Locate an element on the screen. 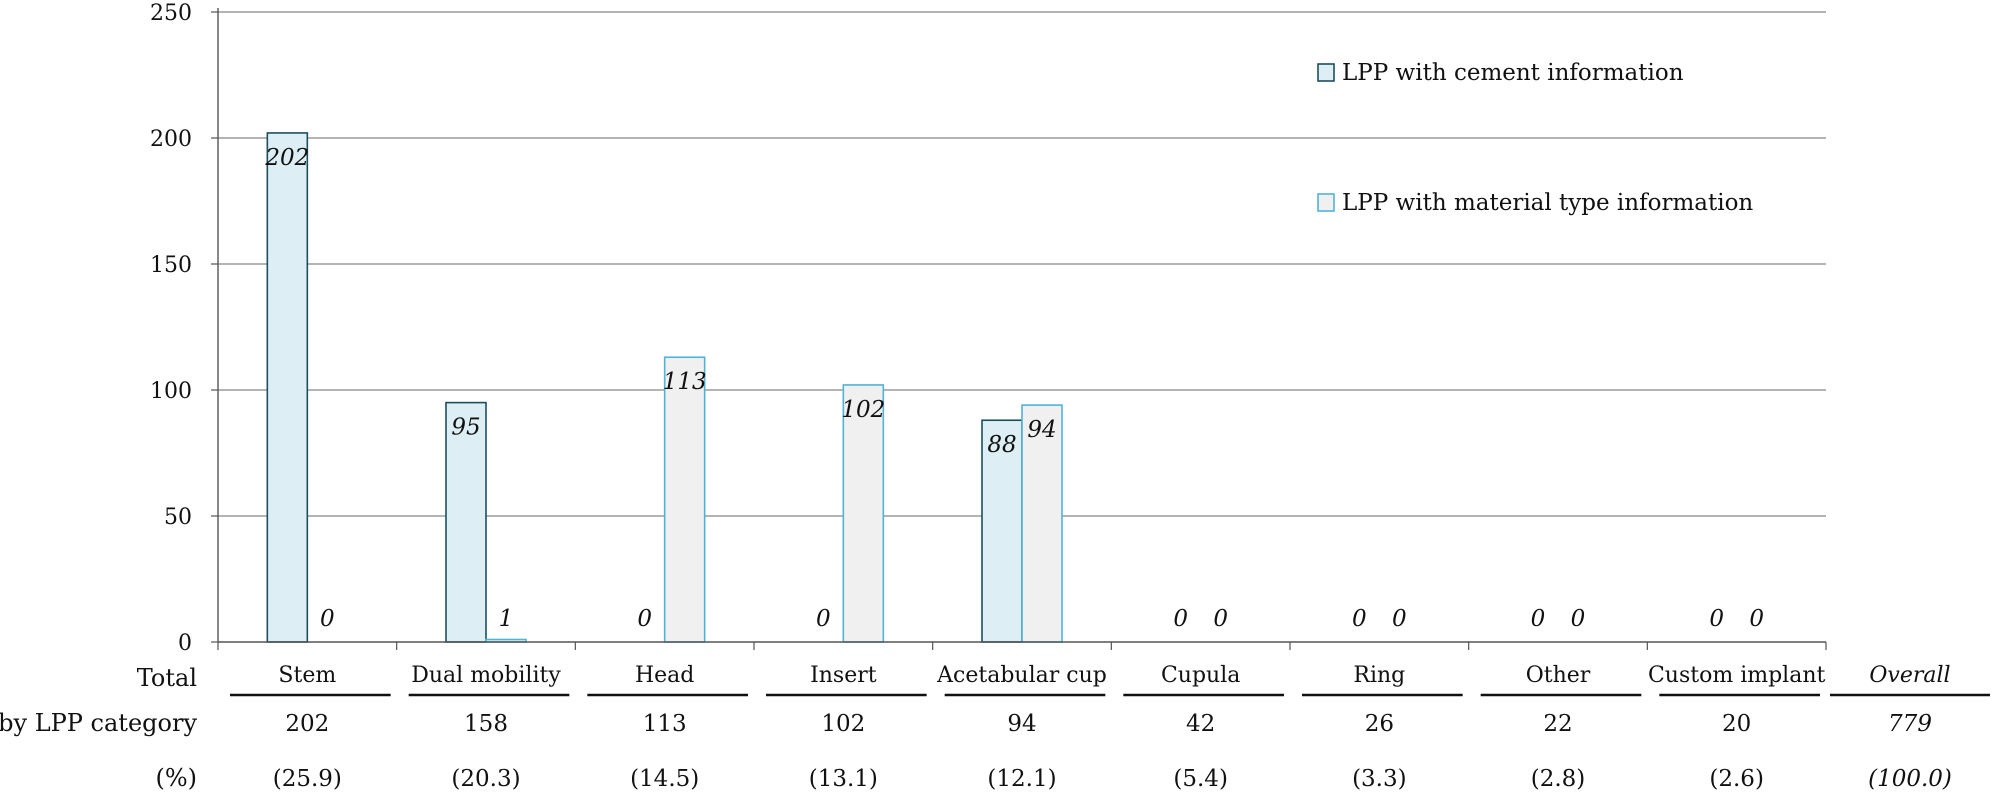 This screenshot has width=1996, height=795. category-total: 26 is located at coordinates (1379, 724).